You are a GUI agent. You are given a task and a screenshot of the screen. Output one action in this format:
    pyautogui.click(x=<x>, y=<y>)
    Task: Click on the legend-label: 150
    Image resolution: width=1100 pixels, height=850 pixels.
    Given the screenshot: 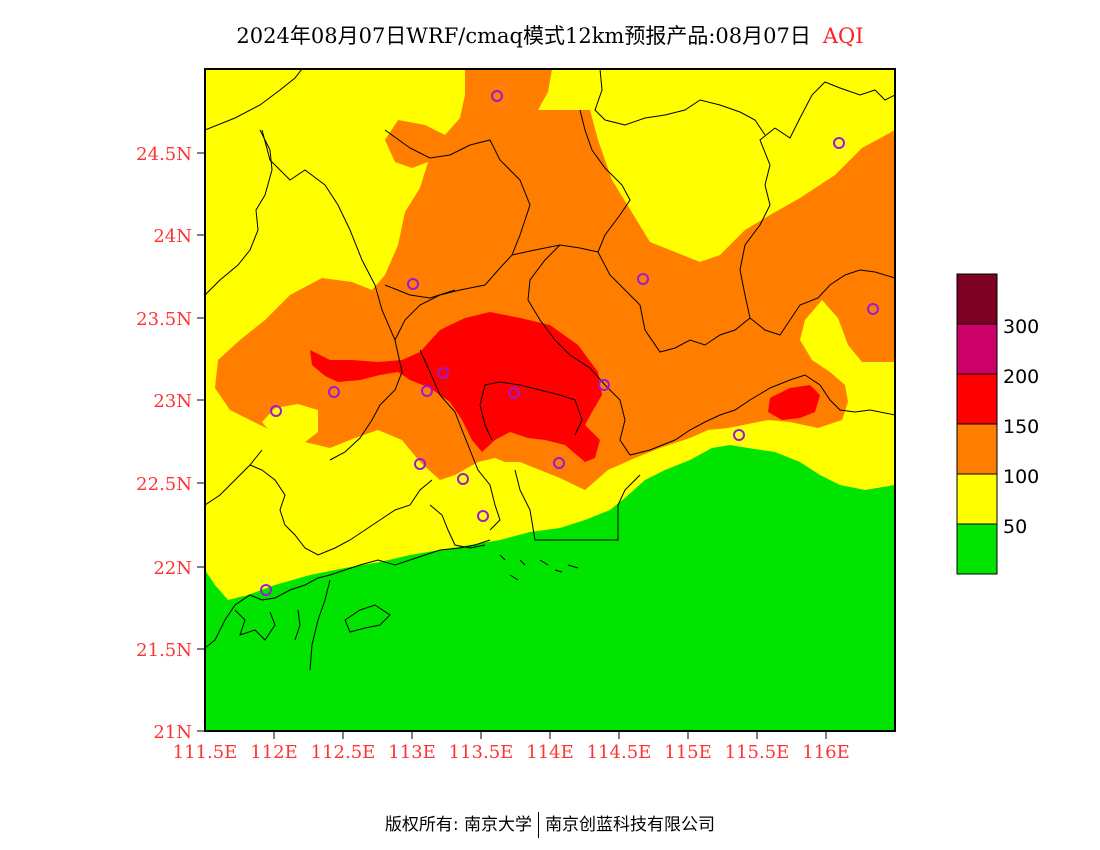 What is the action you would take?
    pyautogui.click(x=1021, y=427)
    